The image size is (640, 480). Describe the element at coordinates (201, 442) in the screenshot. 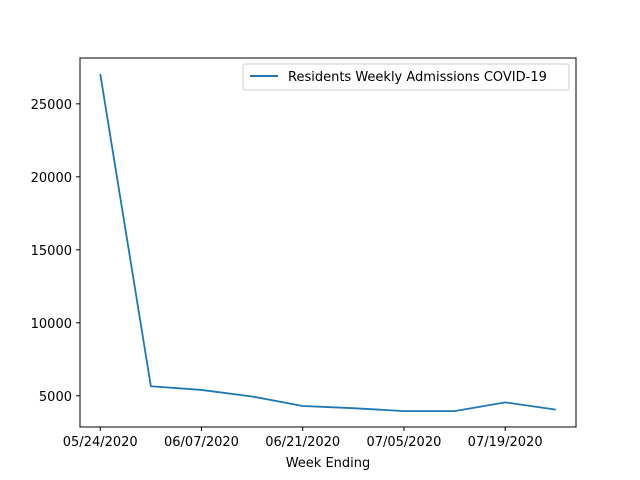

I see `x-tick-label: 06/07/2020` at that location.